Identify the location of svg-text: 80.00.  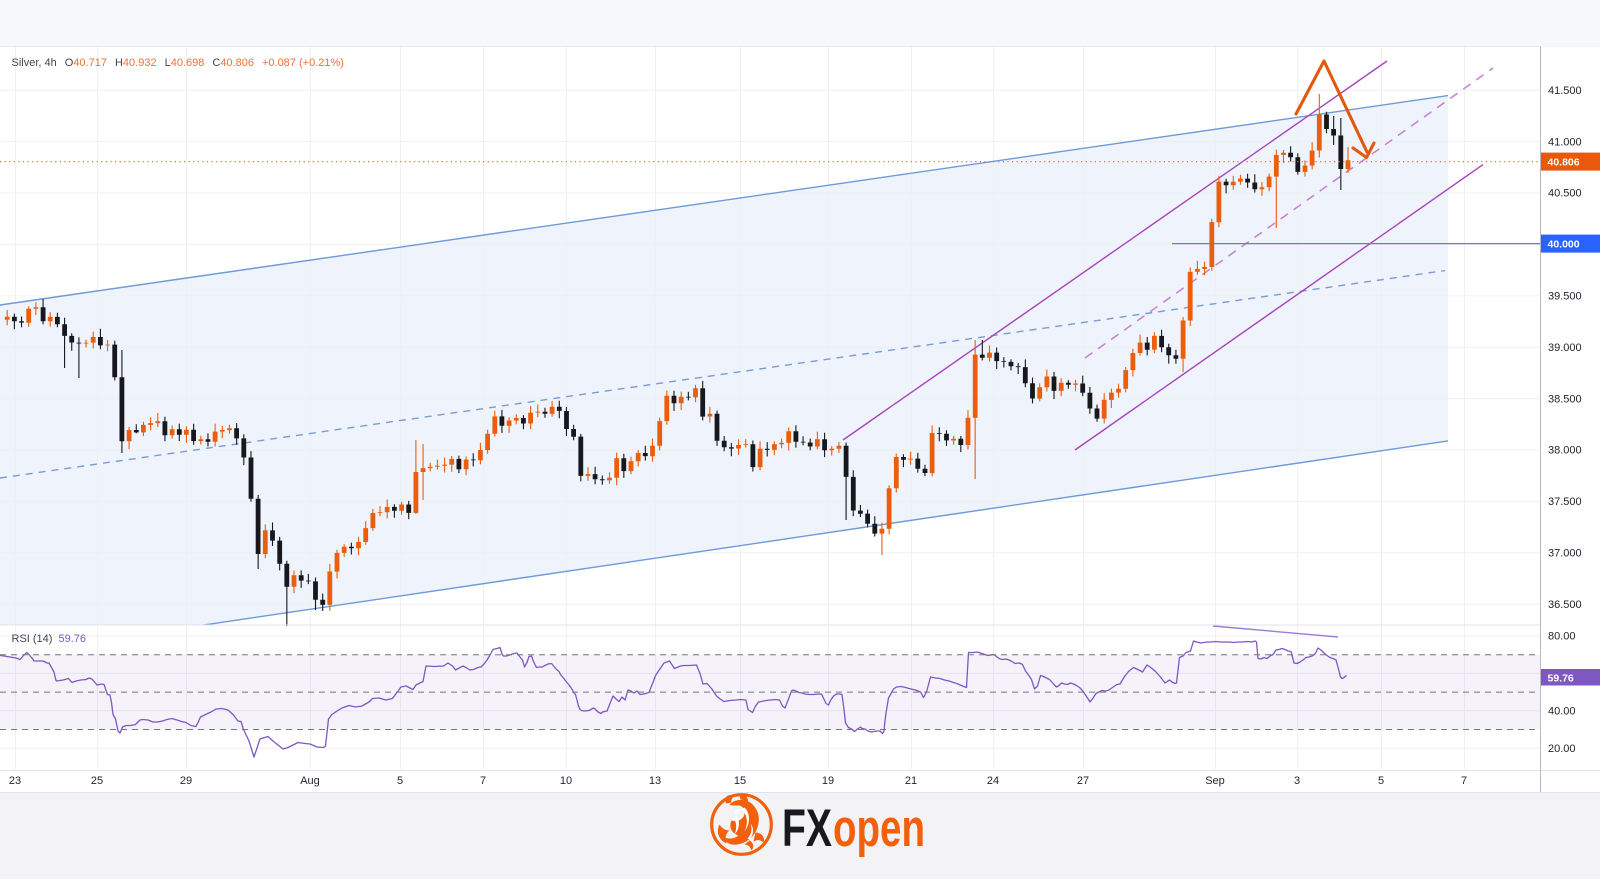
(1562, 637).